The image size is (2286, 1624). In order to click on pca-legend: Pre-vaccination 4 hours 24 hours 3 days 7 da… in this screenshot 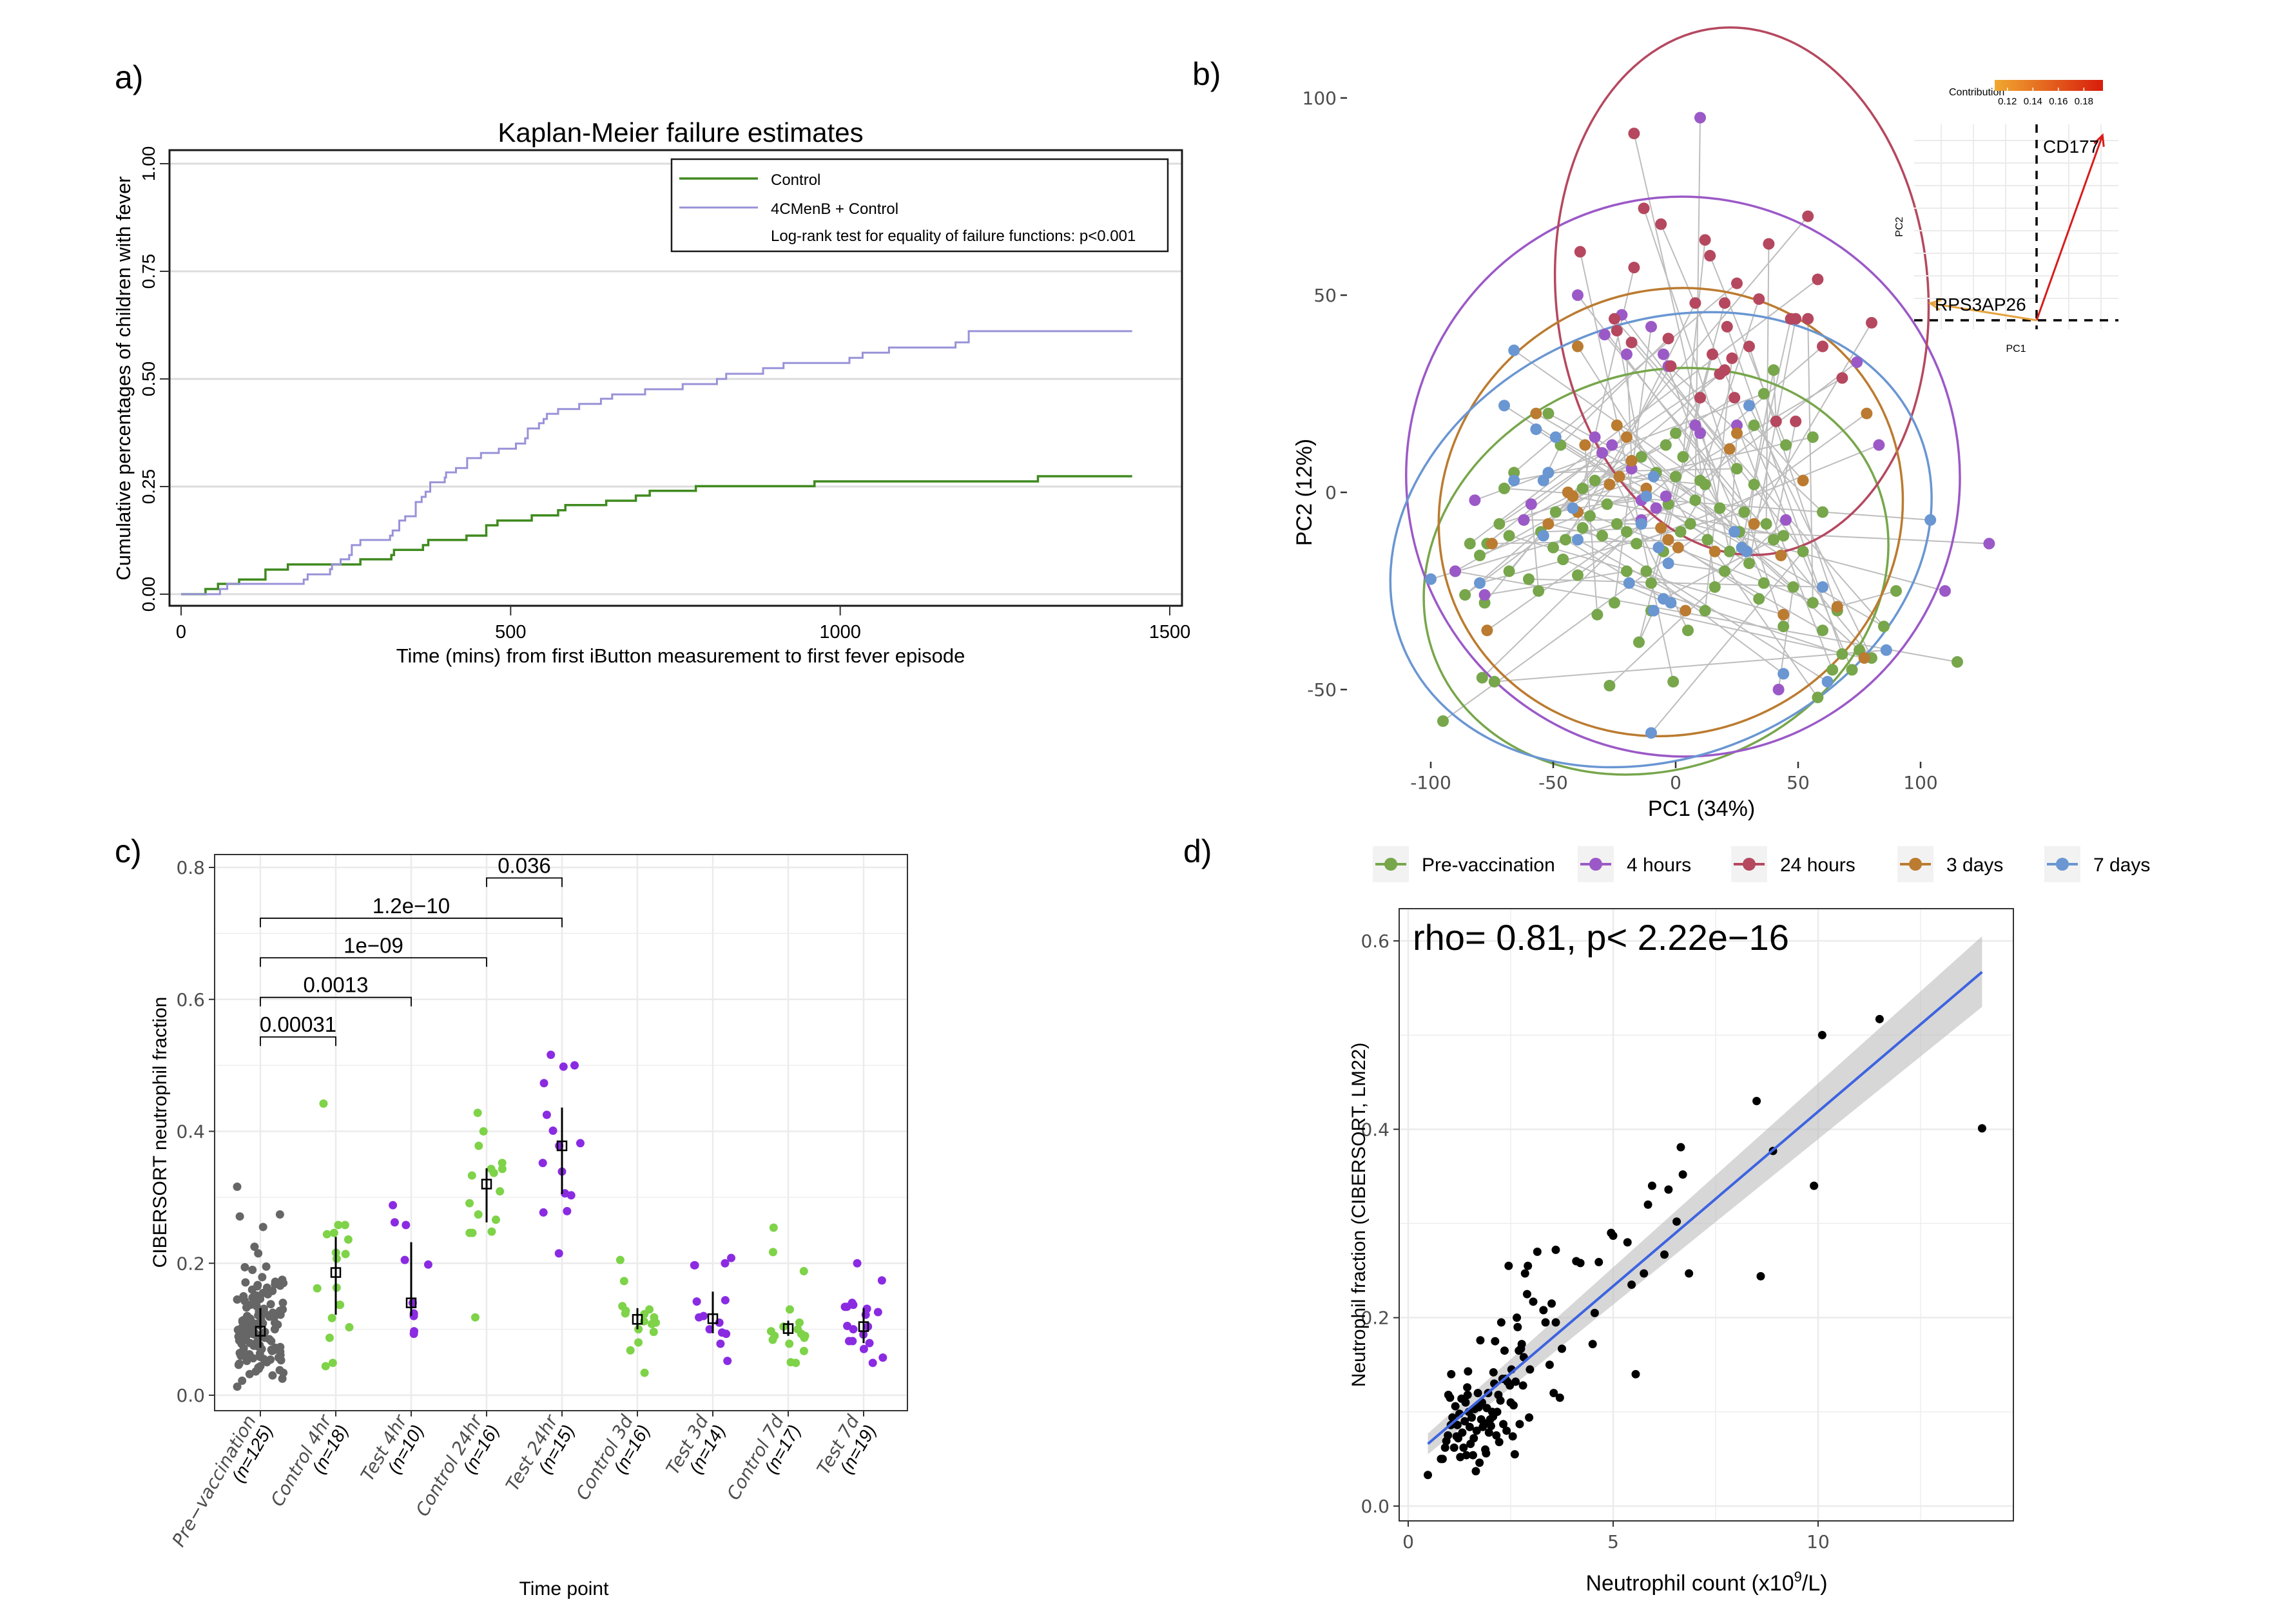, I will do `click(1761, 864)`.